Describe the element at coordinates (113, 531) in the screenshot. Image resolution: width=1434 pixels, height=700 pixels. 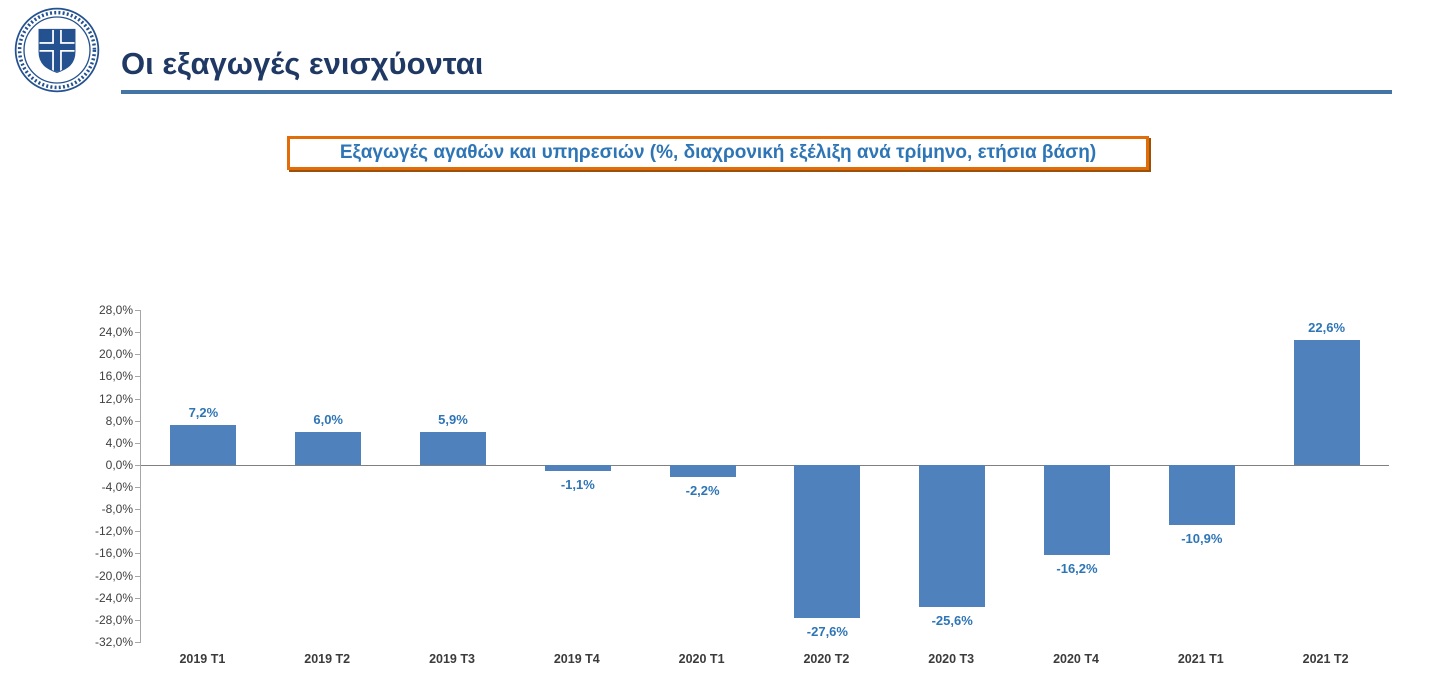
I see `y-tick-label: -12,0%` at that location.